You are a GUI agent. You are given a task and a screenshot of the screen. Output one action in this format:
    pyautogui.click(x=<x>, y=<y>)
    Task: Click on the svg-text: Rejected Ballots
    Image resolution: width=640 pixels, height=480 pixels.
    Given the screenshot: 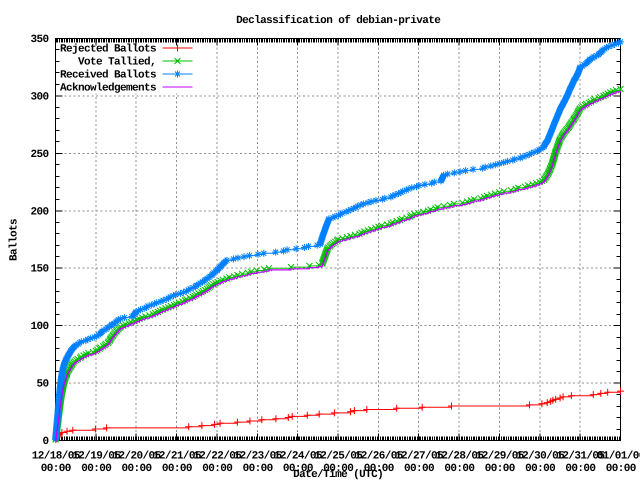 What is the action you would take?
    pyautogui.click(x=108, y=50)
    